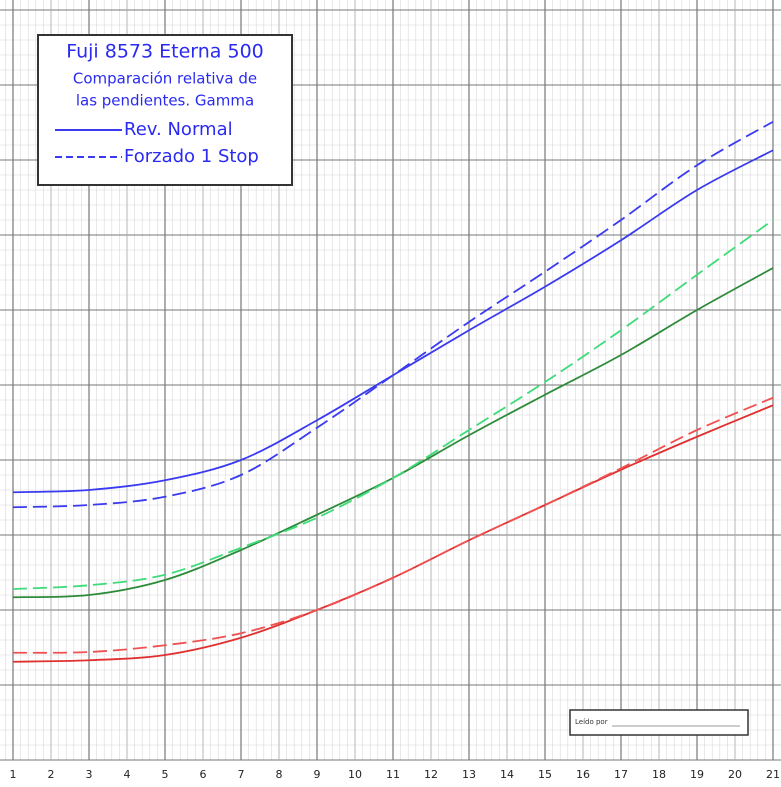 The width and height of the screenshot is (781, 787). Describe the element at coordinates (203, 774) in the screenshot. I see `x-tick-label: 6` at that location.